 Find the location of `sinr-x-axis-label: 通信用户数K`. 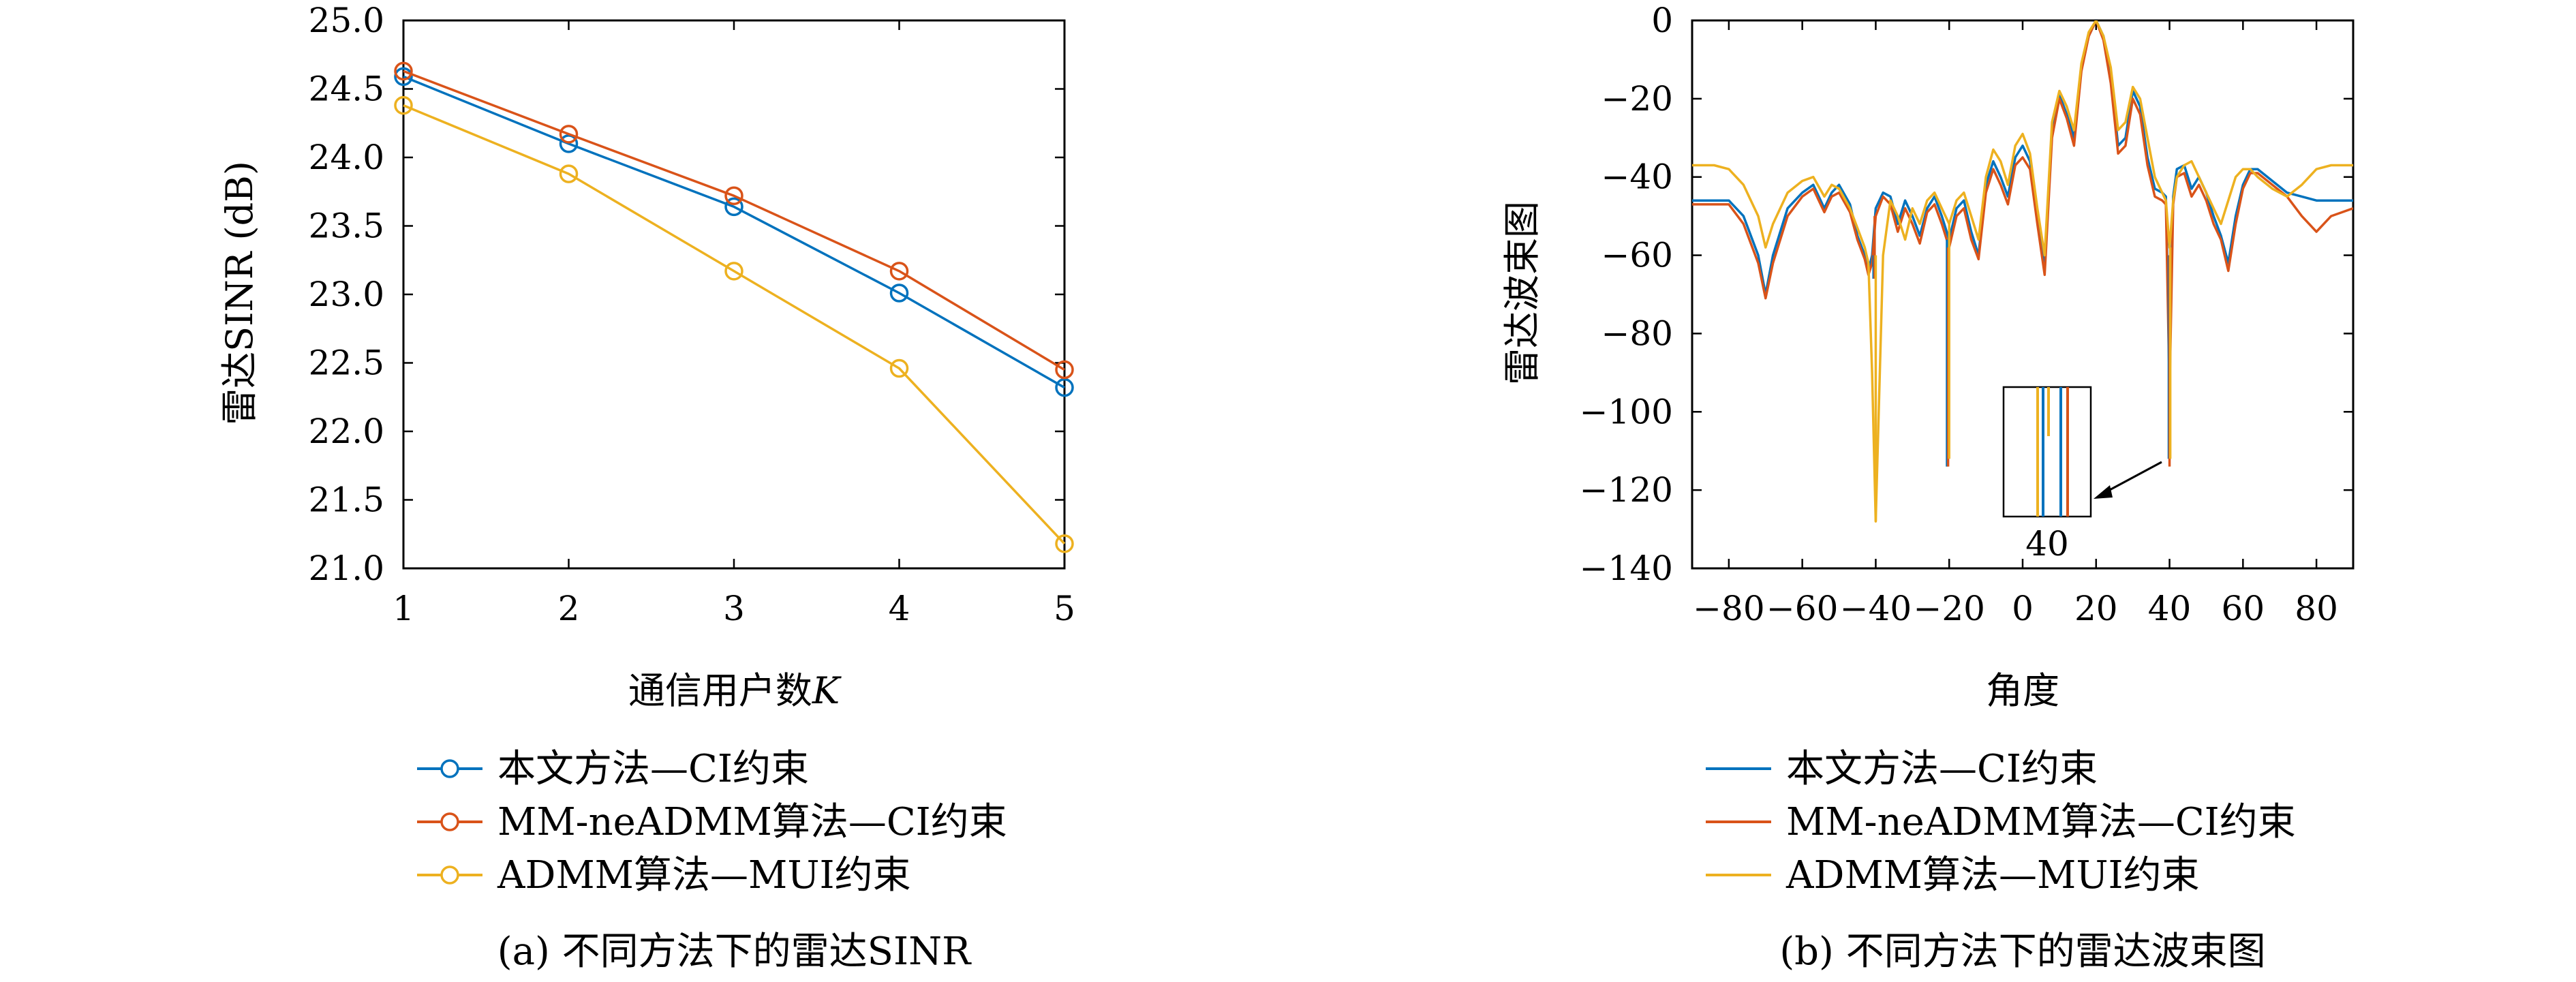

sinr-x-axis-label: 通信用户数K is located at coordinates (735, 690).